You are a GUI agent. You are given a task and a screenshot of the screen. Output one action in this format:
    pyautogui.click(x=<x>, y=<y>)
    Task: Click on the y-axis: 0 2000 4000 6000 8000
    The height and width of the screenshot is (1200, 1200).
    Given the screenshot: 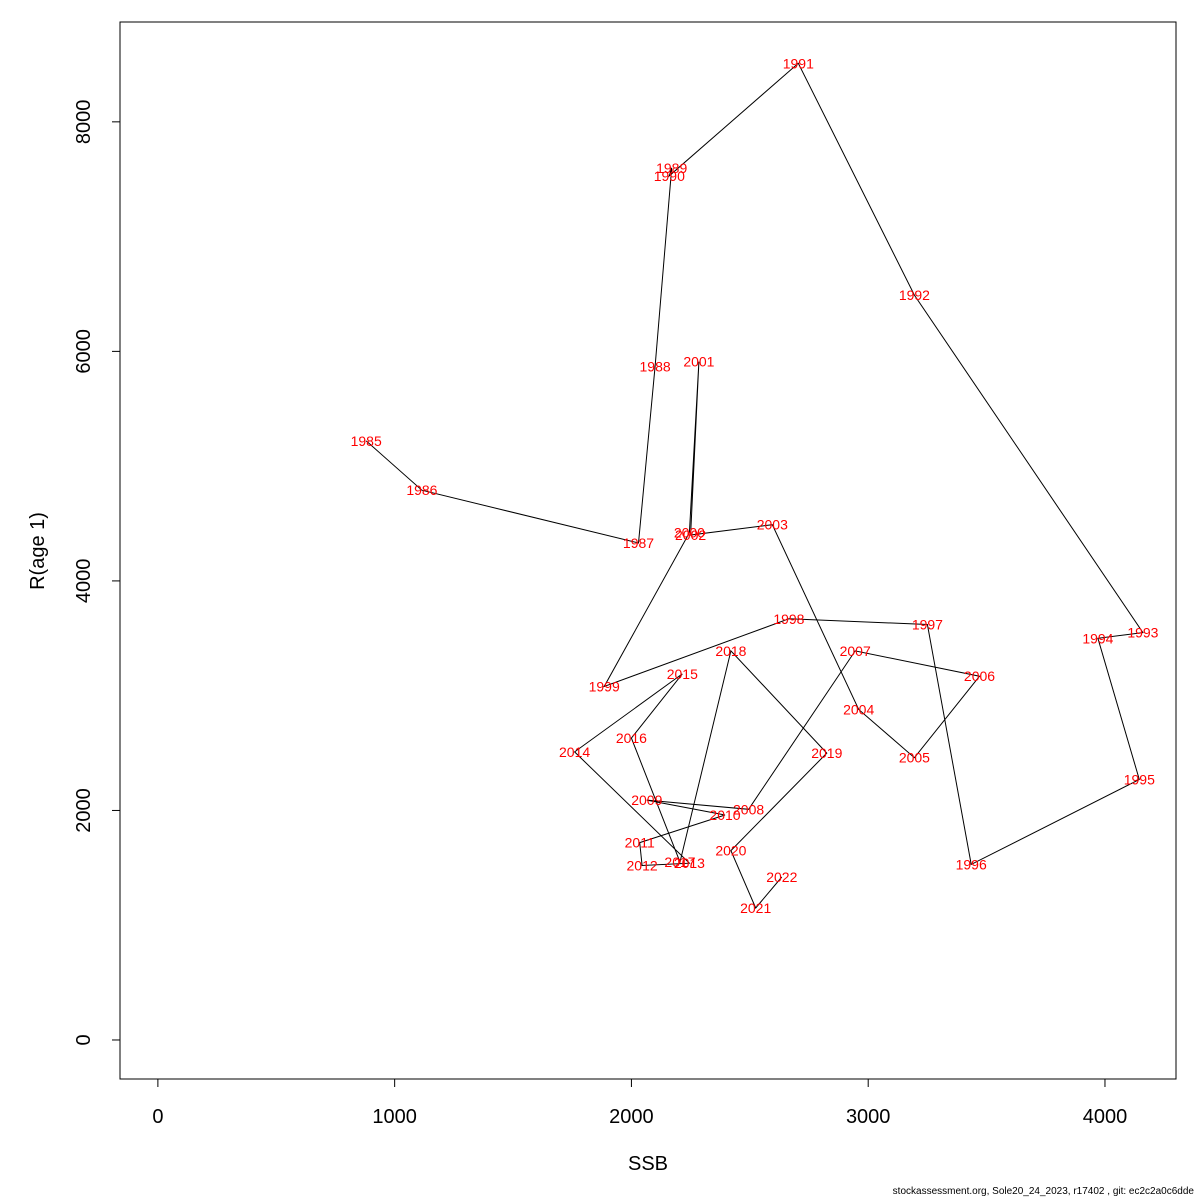 What is the action you would take?
    pyautogui.click(x=97, y=573)
    